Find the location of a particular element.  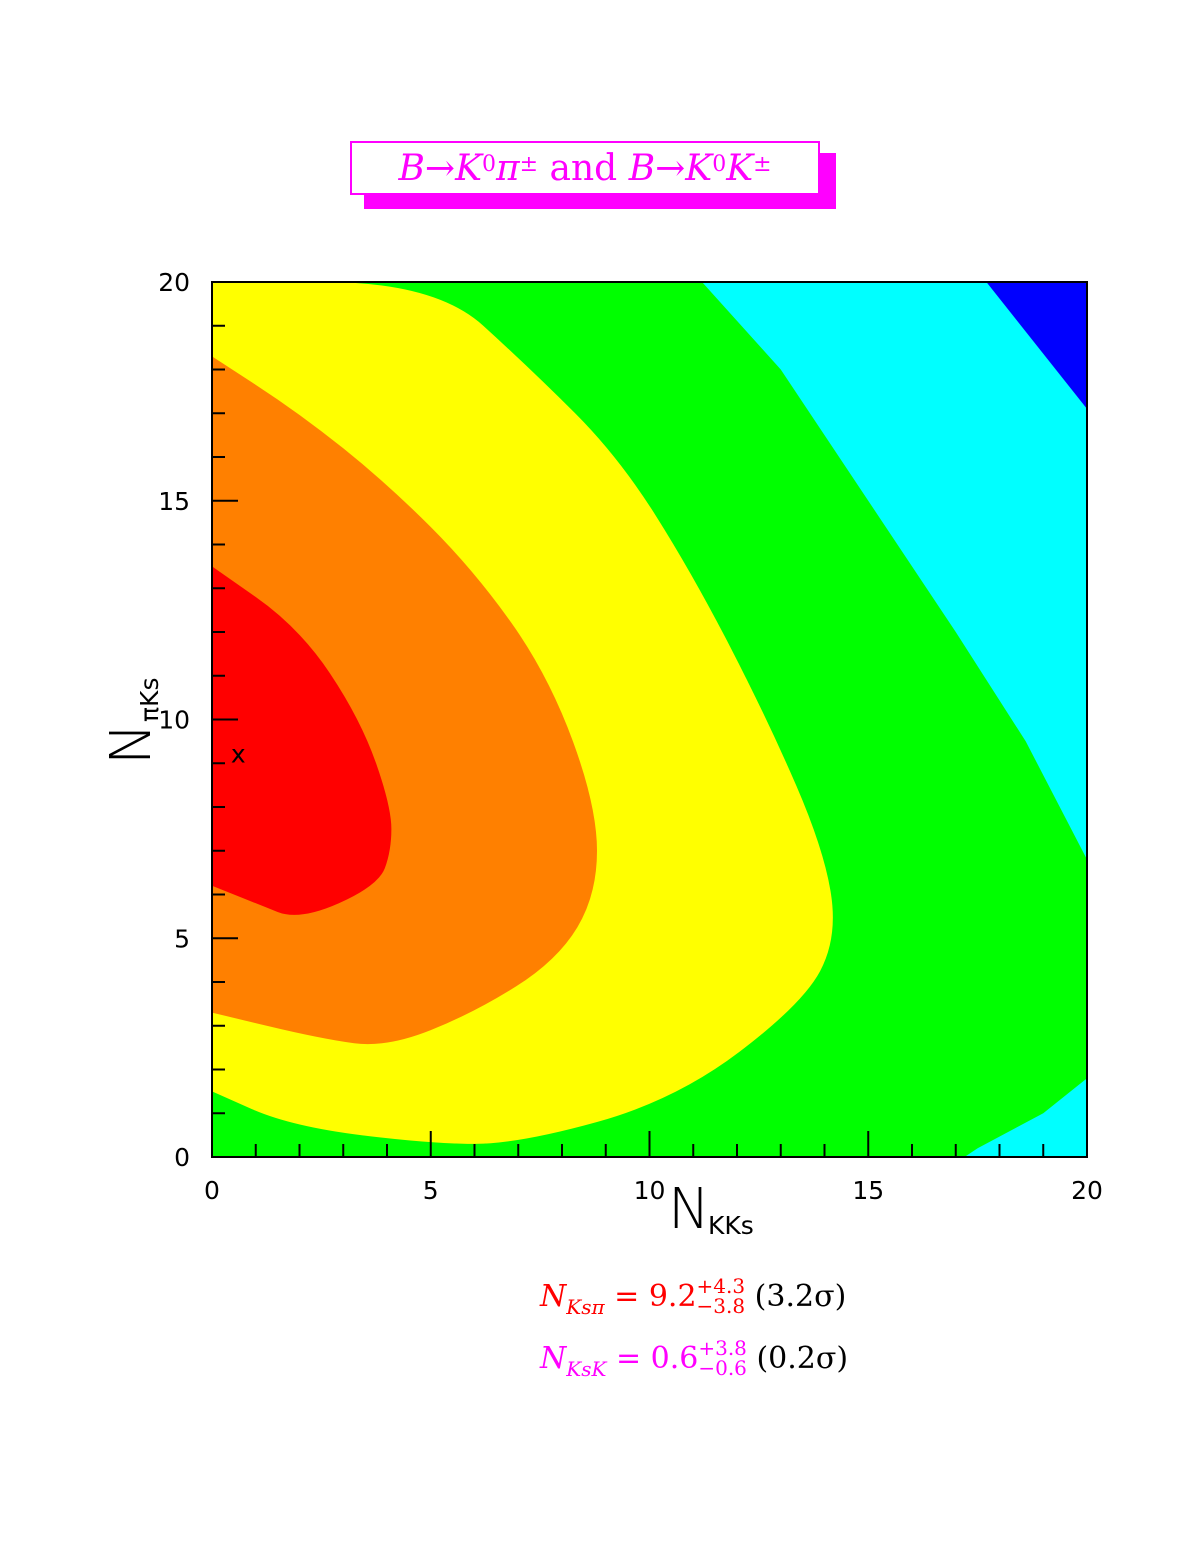

x-axis-label-main: N is located at coordinates (689, 1209).